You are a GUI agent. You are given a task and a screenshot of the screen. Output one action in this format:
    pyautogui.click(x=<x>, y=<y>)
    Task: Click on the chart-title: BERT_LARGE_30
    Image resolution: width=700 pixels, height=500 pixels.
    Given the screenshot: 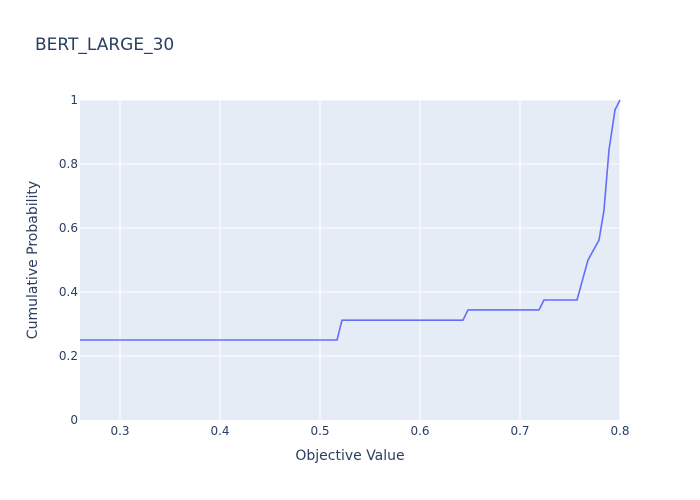 What is the action you would take?
    pyautogui.click(x=104, y=45)
    